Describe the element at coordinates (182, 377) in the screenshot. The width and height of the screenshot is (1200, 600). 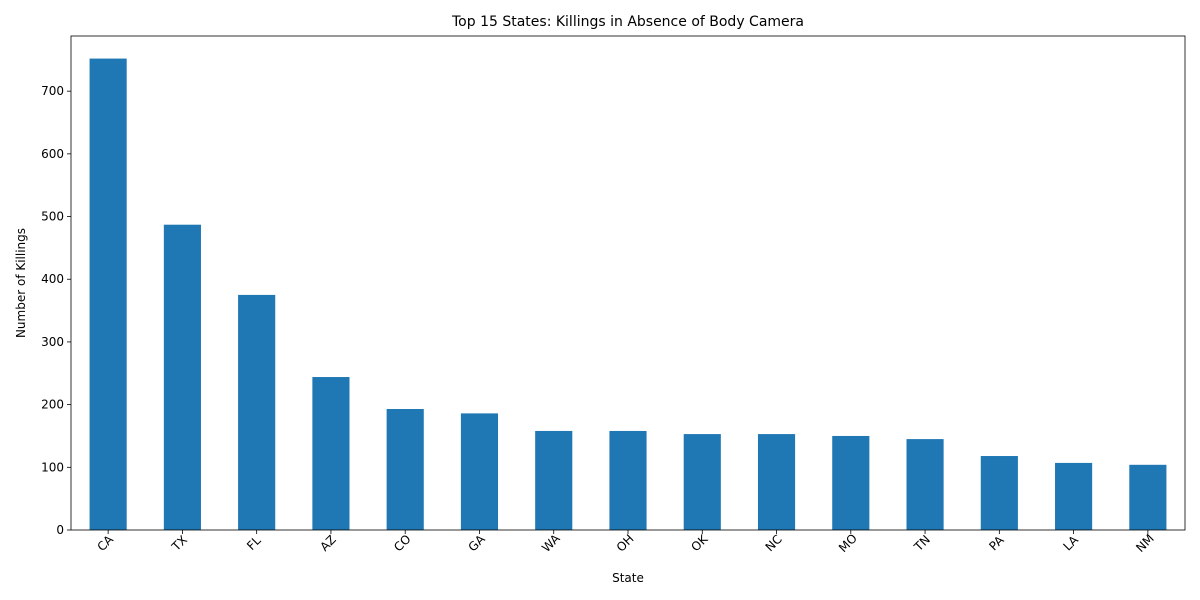
I see `bar-tx` at that location.